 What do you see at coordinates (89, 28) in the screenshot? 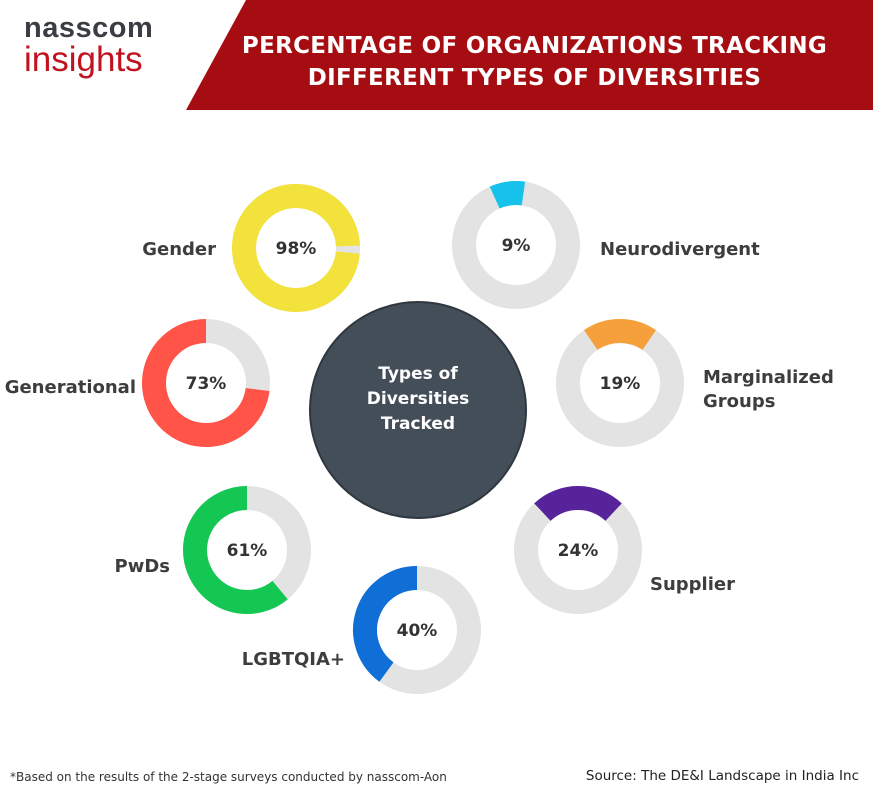
I see `logo-line1: nasscom` at bounding box center [89, 28].